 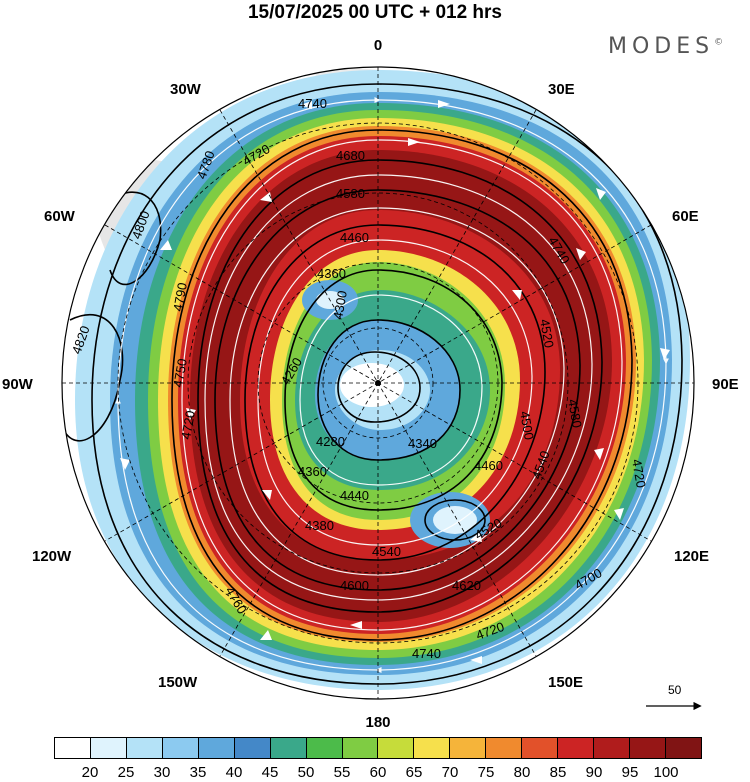 What do you see at coordinates (52, 556) in the screenshot?
I see `lon-label-120w: 120W` at bounding box center [52, 556].